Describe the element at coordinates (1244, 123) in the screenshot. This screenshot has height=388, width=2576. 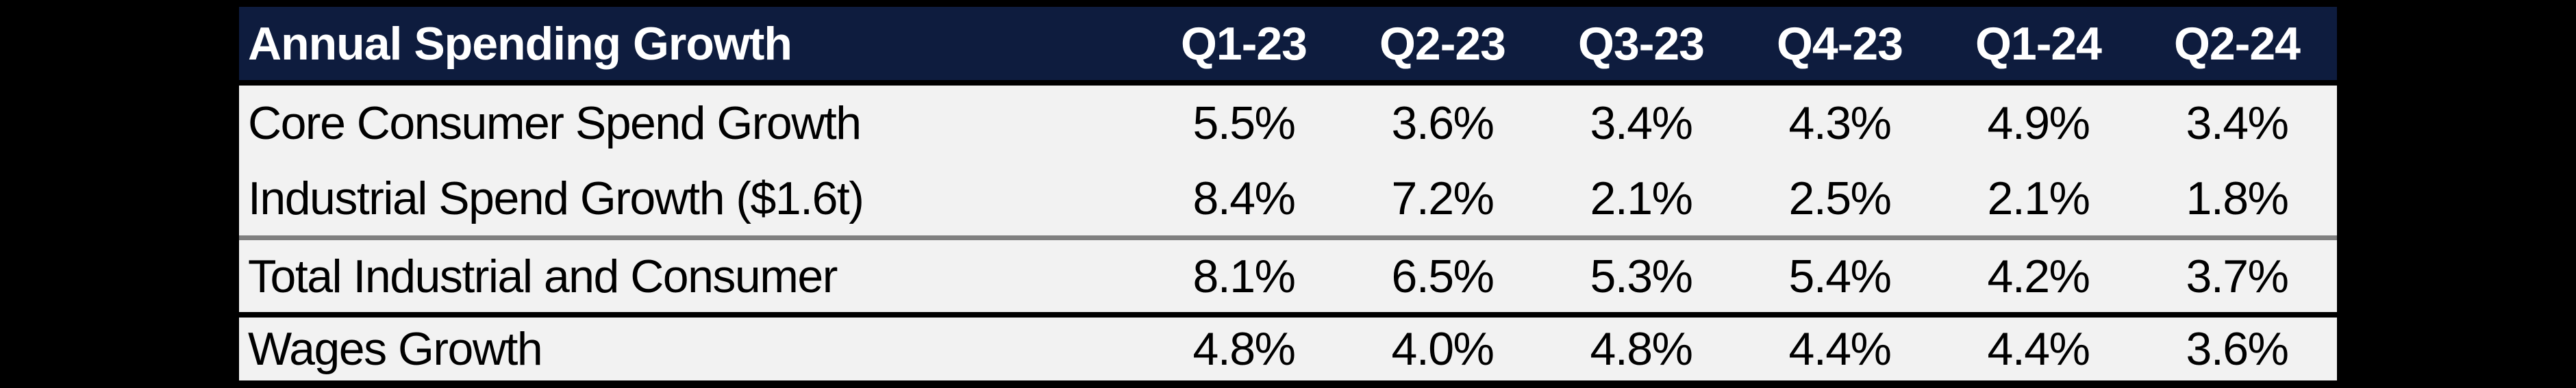
I see `value-cell: 5.5%` at that location.